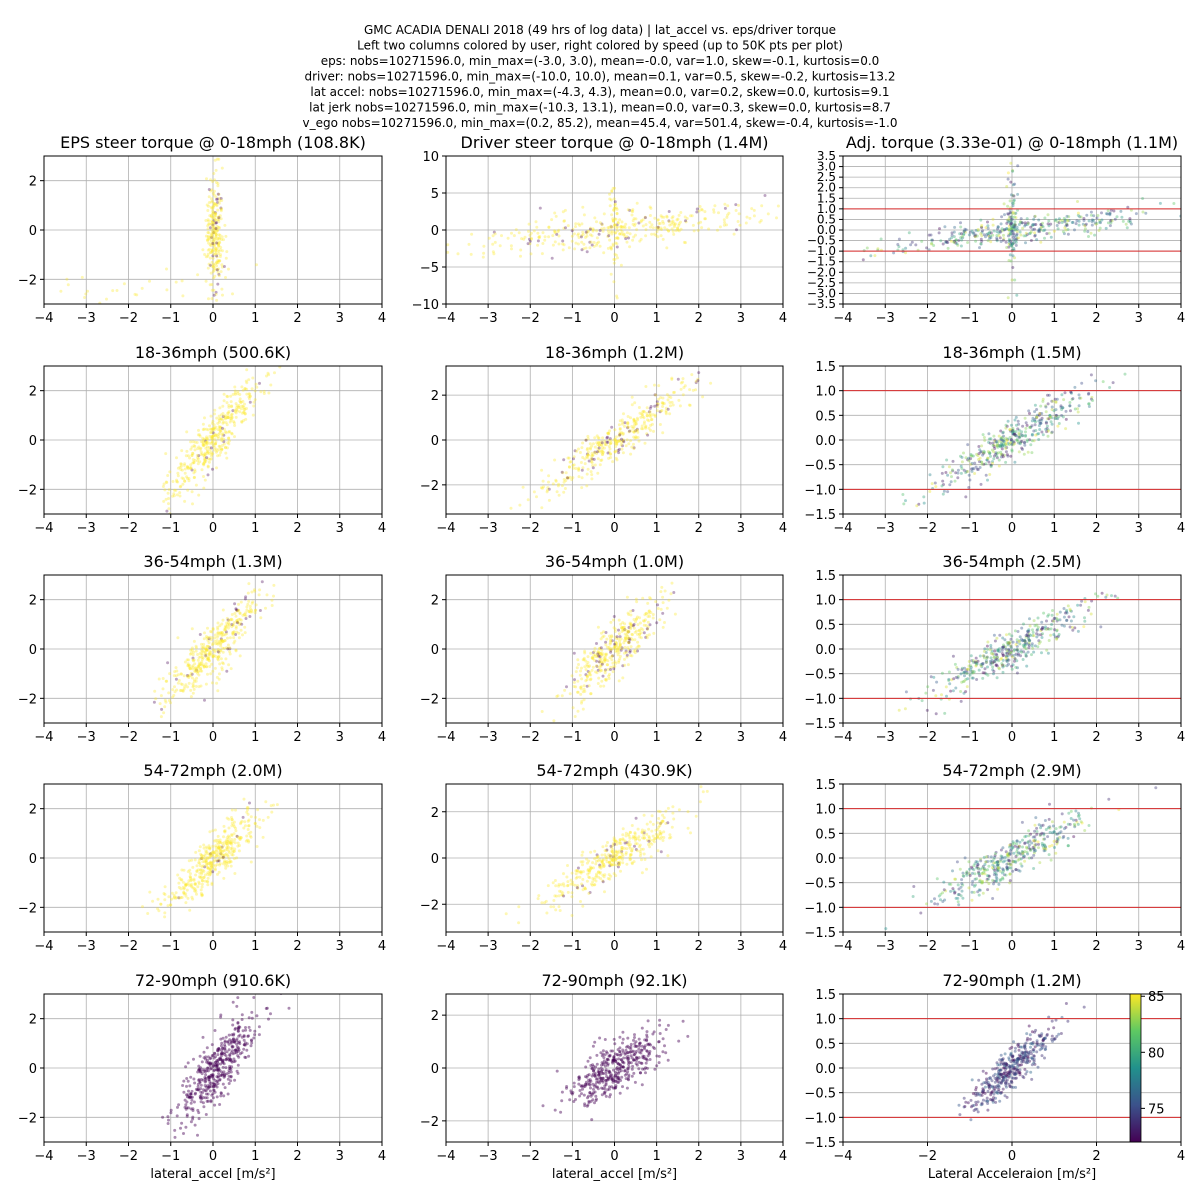 This screenshot has height=1200, width=1200. Describe the element at coordinates (826, 209) in the screenshot. I see `y-tick-label: 1.0` at that location.